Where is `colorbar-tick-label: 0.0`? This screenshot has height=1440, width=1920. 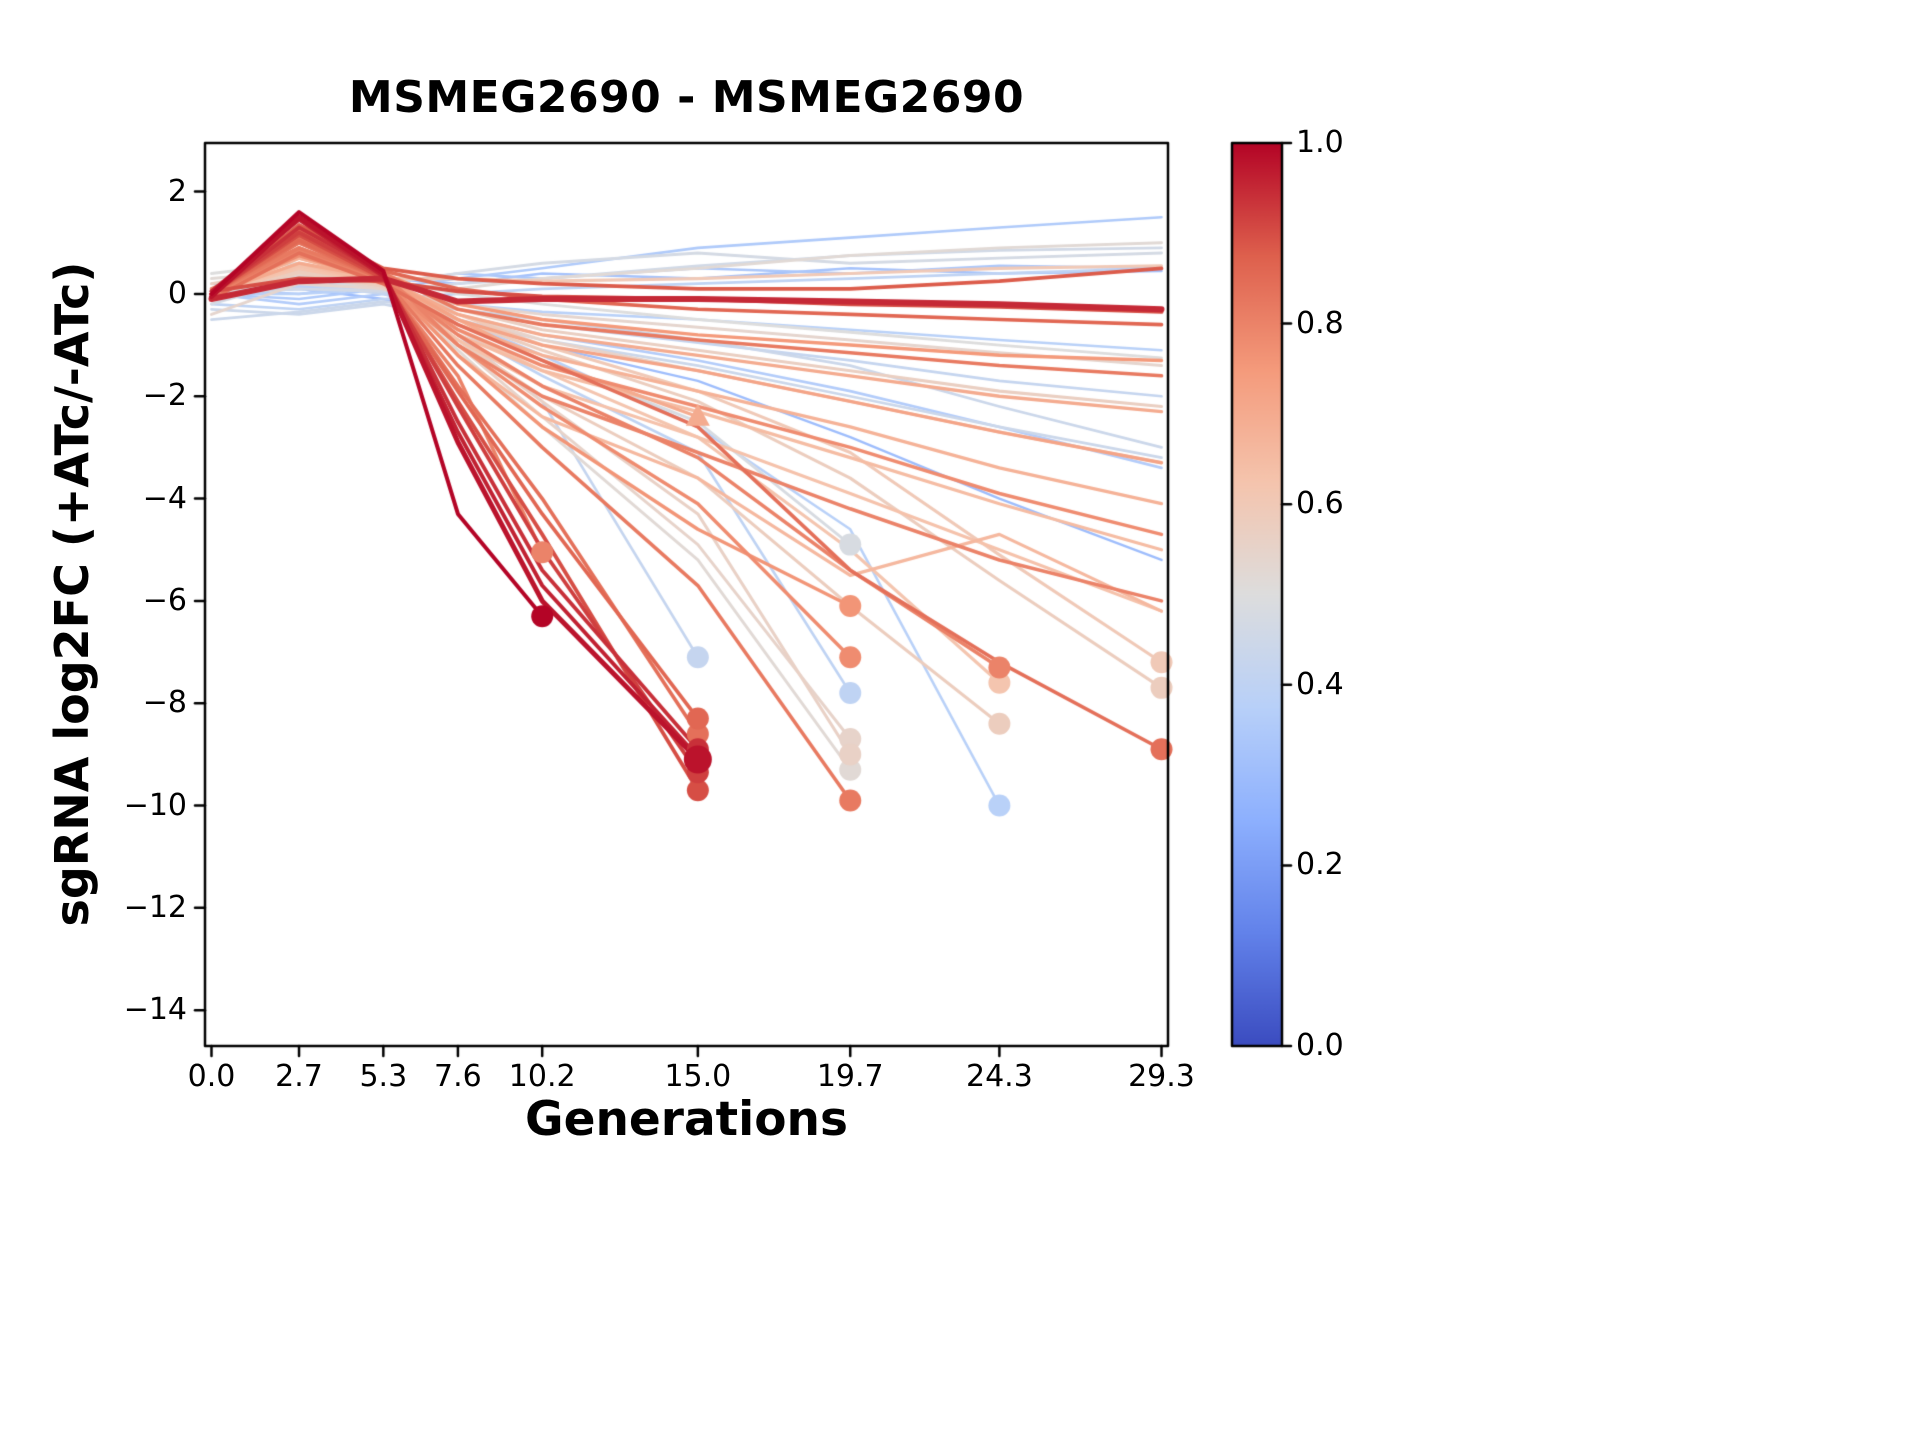 colorbar-tick-label: 0.0 is located at coordinates (1320, 1045).